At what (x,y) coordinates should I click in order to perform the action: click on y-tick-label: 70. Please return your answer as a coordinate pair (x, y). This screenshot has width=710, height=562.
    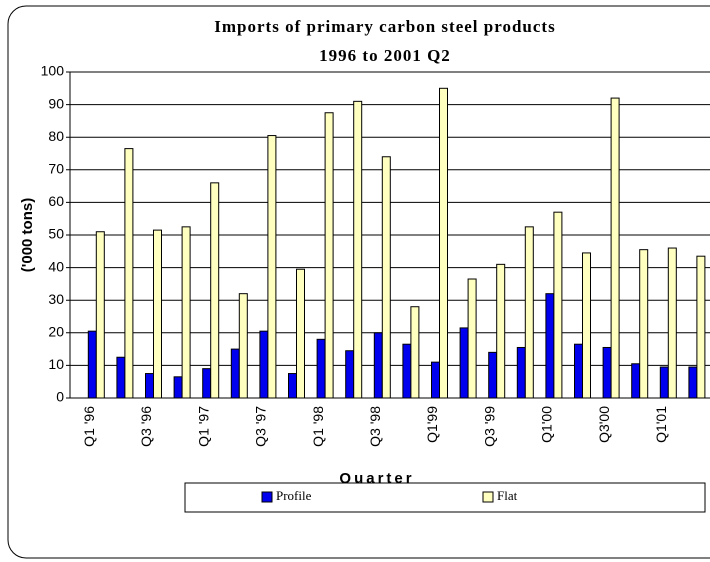
    Looking at the image, I should click on (56, 169).